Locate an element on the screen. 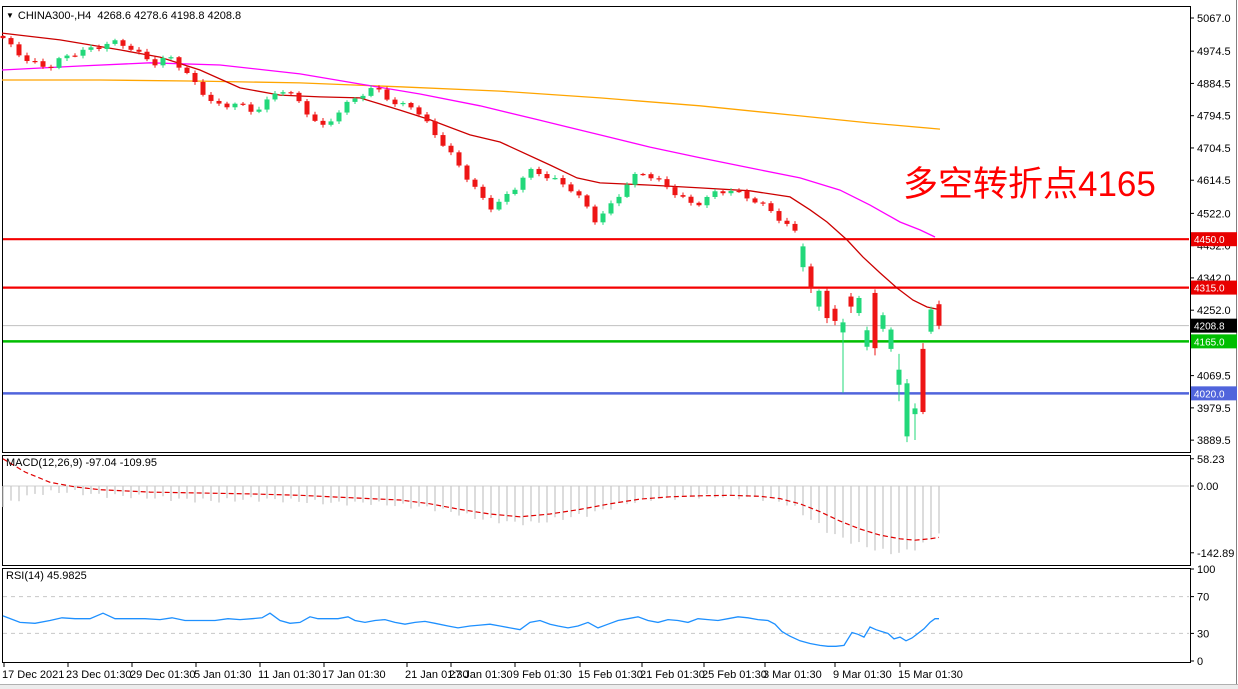  price-axis-label: 4252.0 is located at coordinates (1214, 311).